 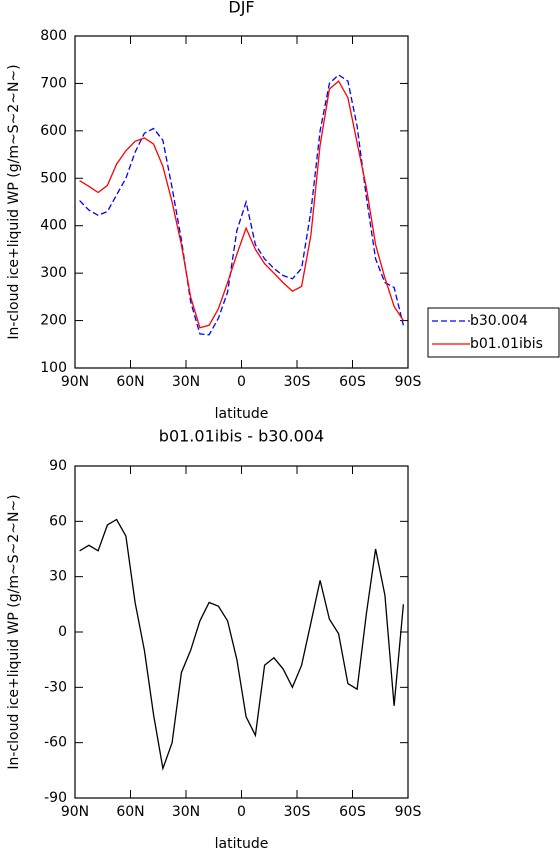 What do you see at coordinates (53, 83) in the screenshot?
I see `y-tick-label: 700` at bounding box center [53, 83].